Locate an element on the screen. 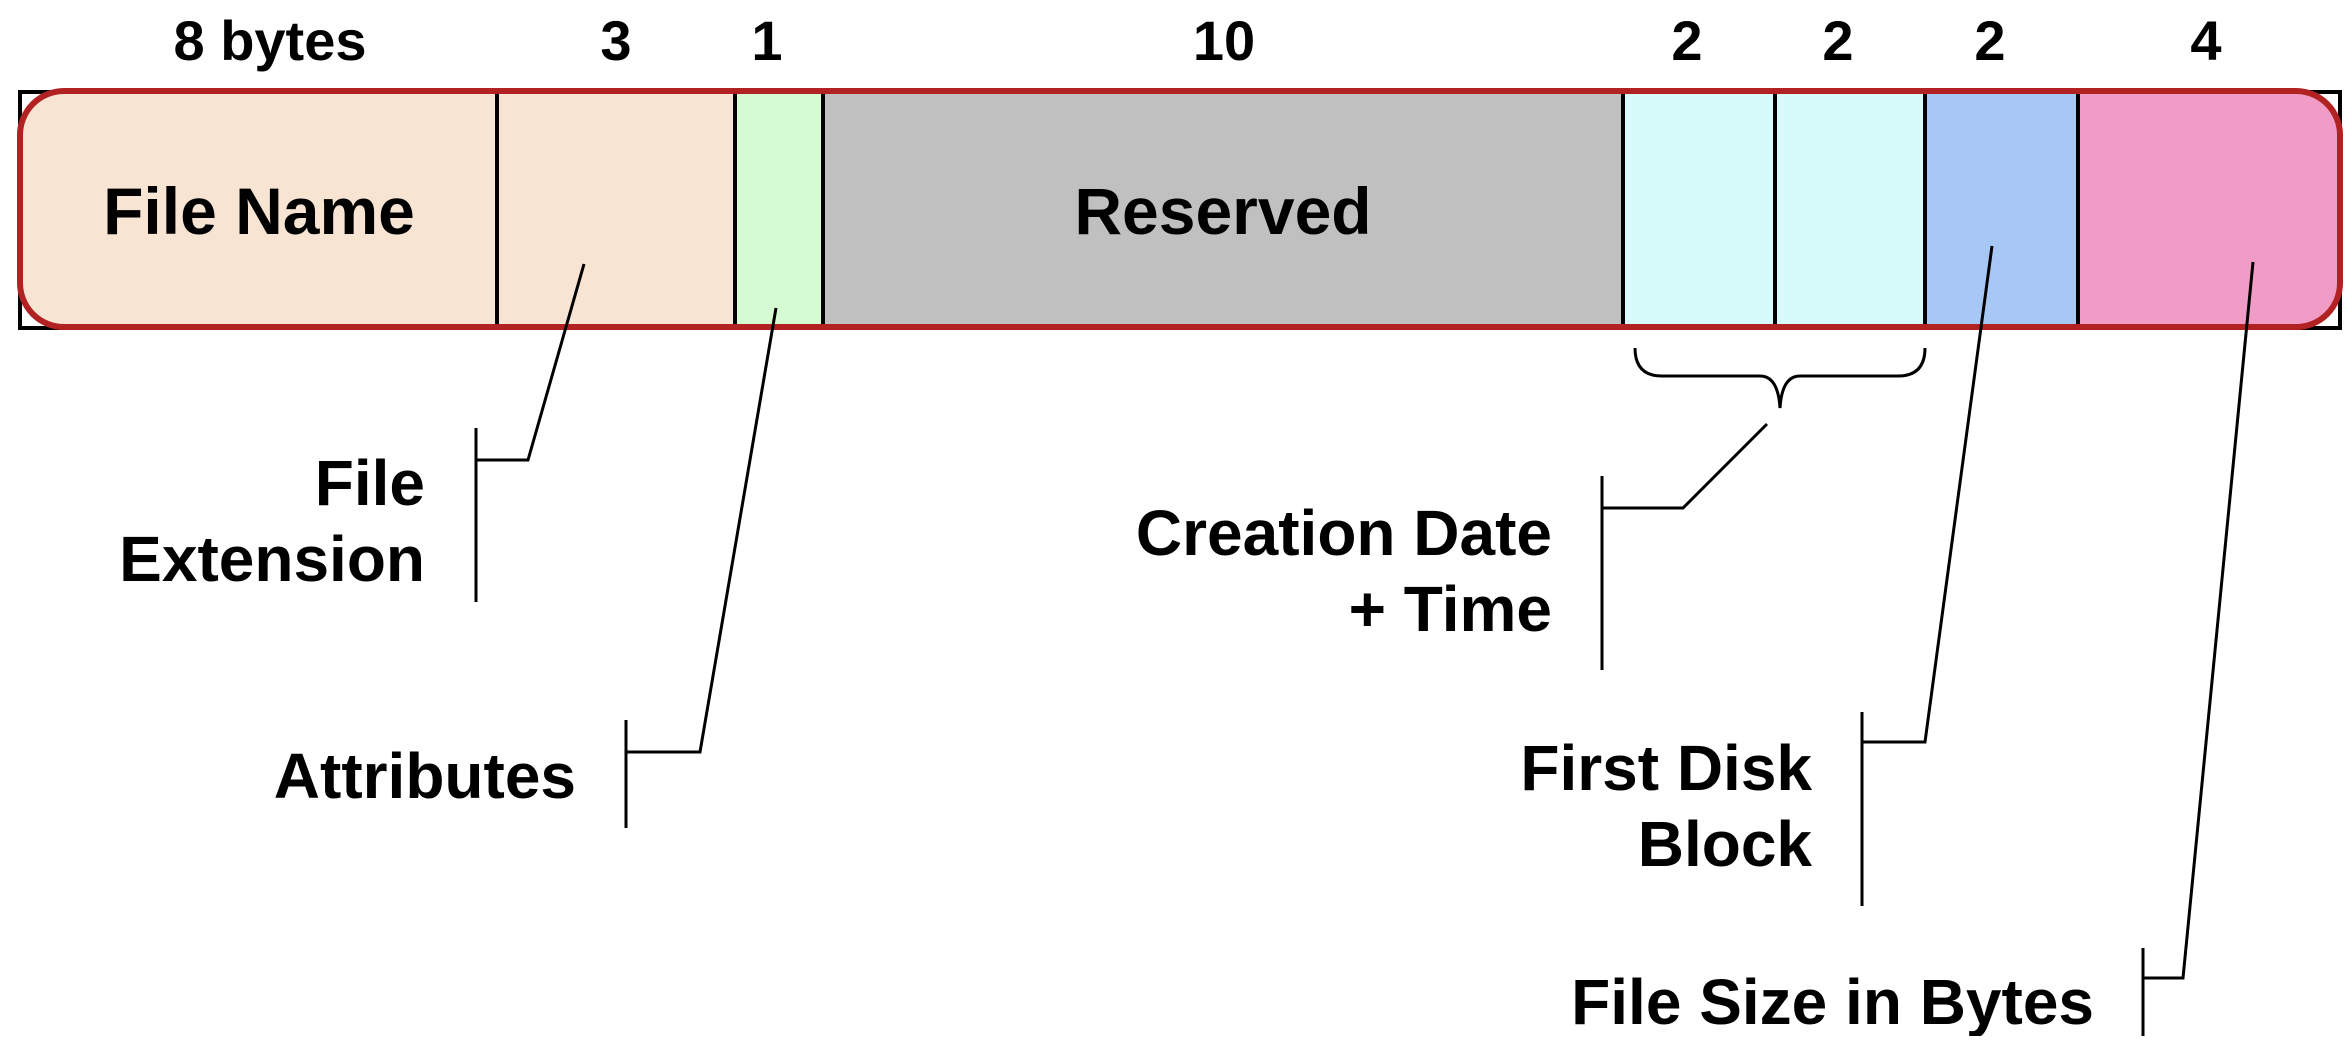 Image resolution: width=2352 pixels, height=1041 pixels. attributes-pointer is located at coordinates (702, 530).